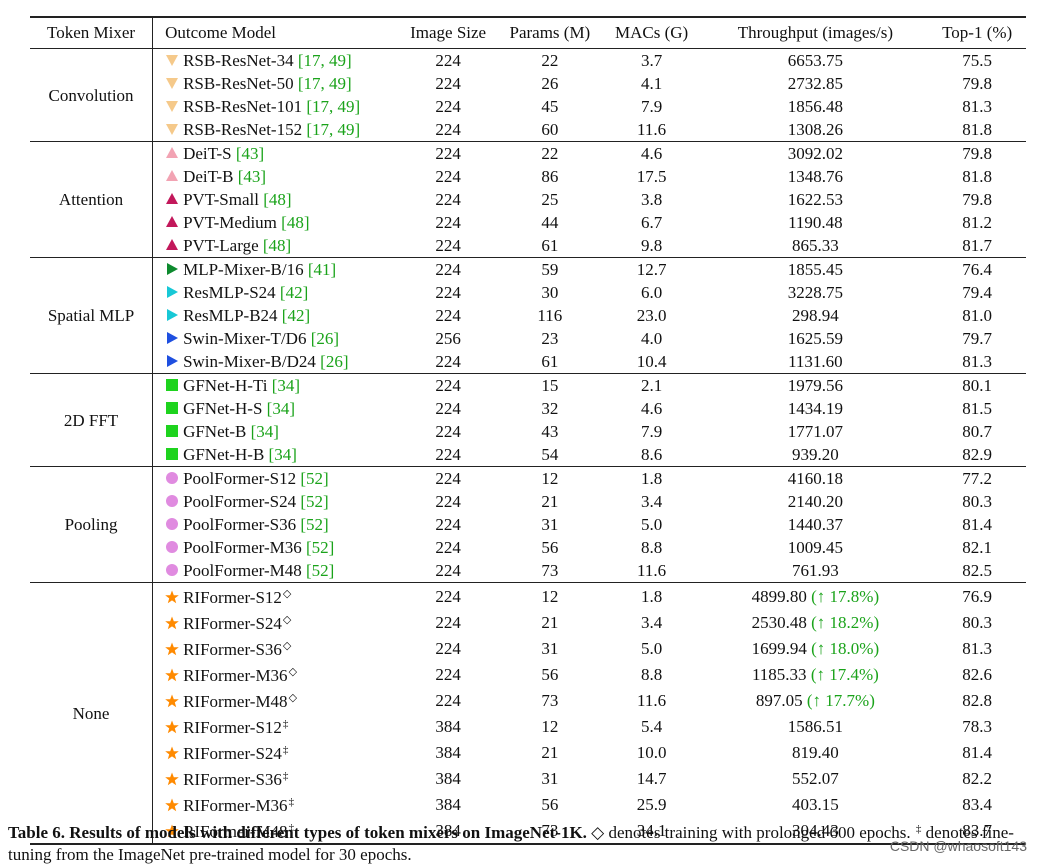 This screenshot has height=866, width=1041. I want to click on throughput-value: 2732.85, so click(815, 83).